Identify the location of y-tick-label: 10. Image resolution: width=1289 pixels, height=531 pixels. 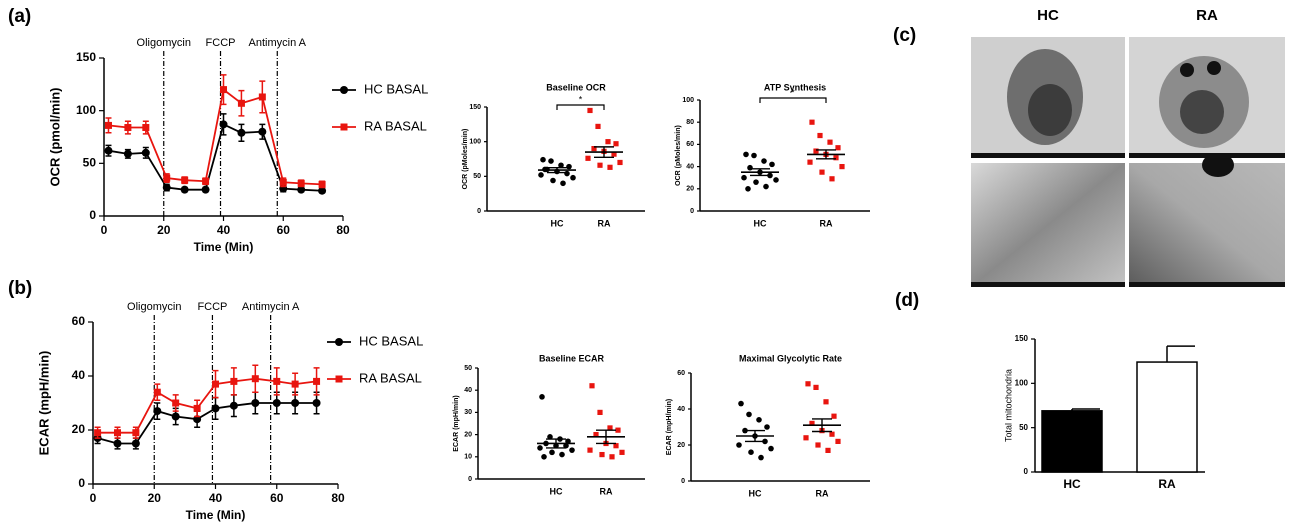
(468, 457).